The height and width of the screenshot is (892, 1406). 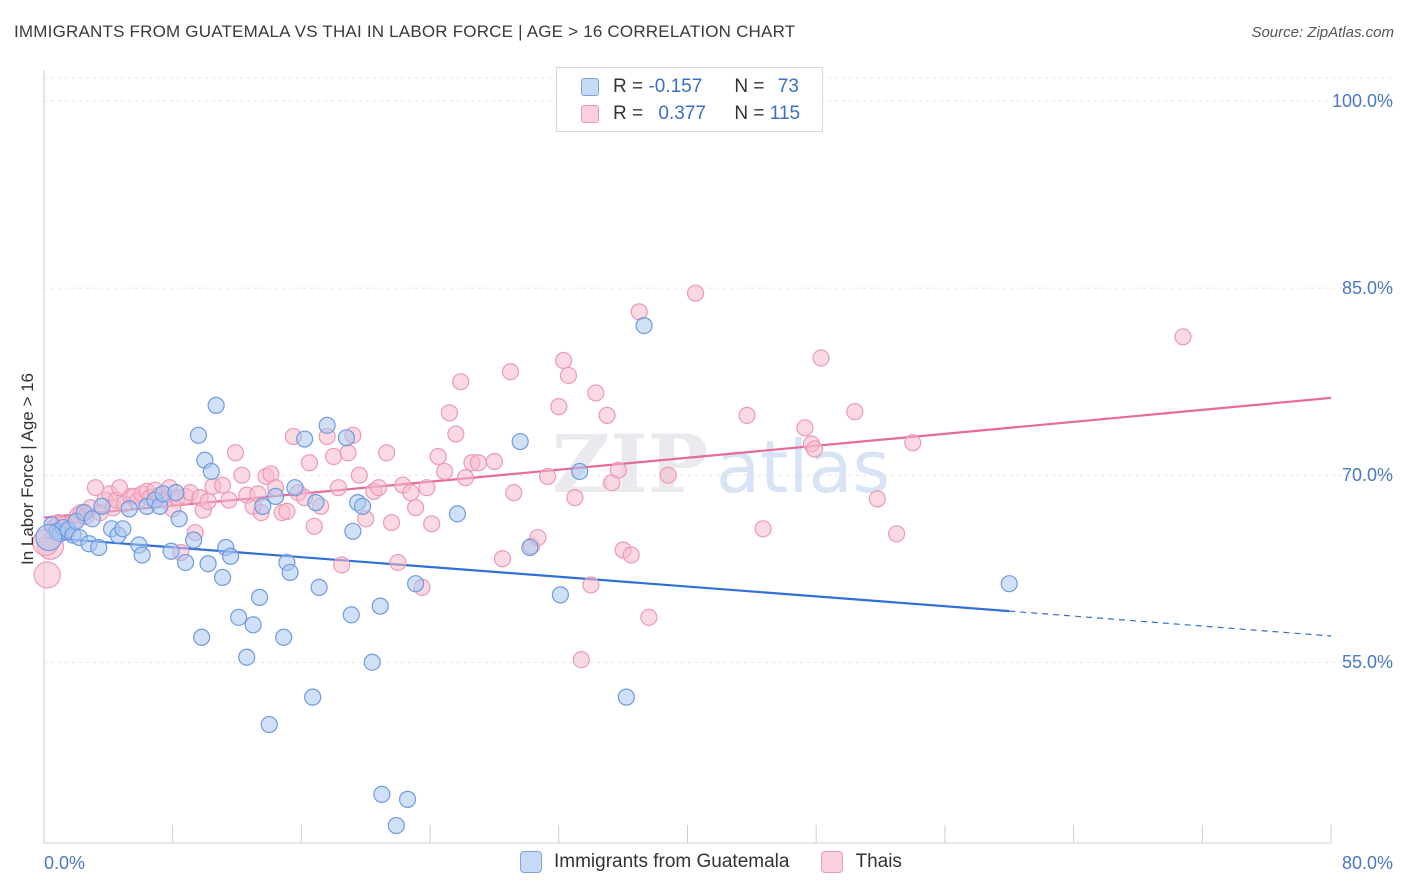 I want to click on legend-row-guatemala: R = -0.157 N = 73, so click(x=690, y=87).